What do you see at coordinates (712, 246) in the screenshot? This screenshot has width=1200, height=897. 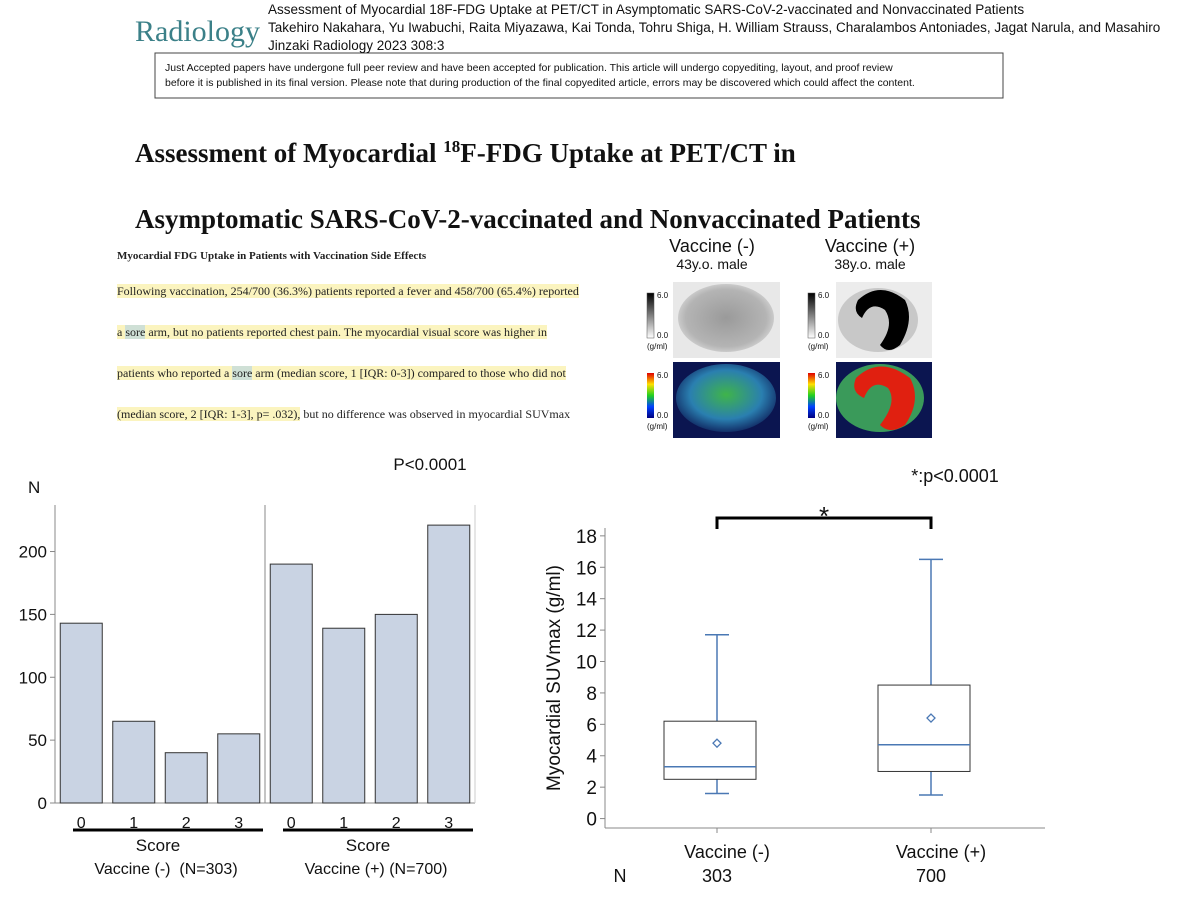 I see `image-title: Vaccine (-)` at bounding box center [712, 246].